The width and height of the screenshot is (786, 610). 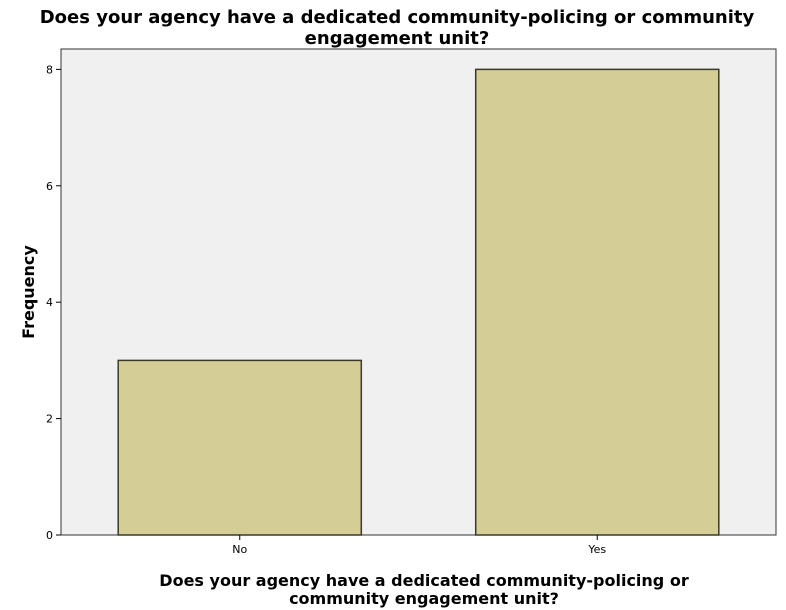 I want to click on y-tick-label: 8, so click(x=49, y=69).